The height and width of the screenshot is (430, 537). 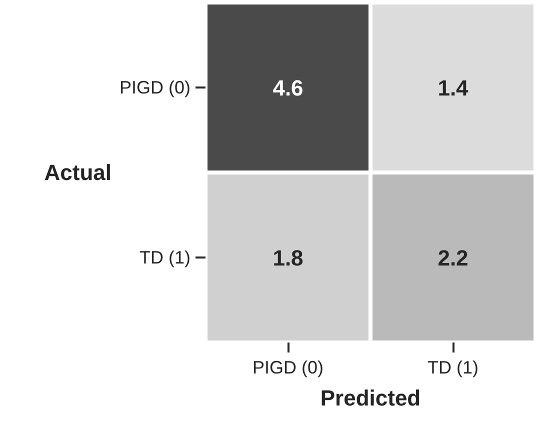 I want to click on x-axis-title: Predicted, so click(x=370, y=398).